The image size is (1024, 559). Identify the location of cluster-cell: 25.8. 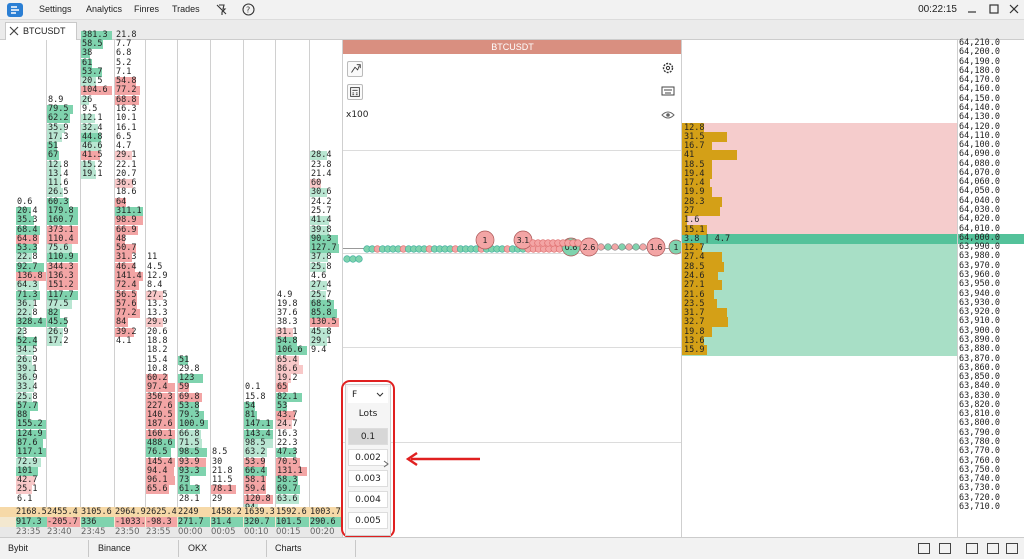
(321, 266).